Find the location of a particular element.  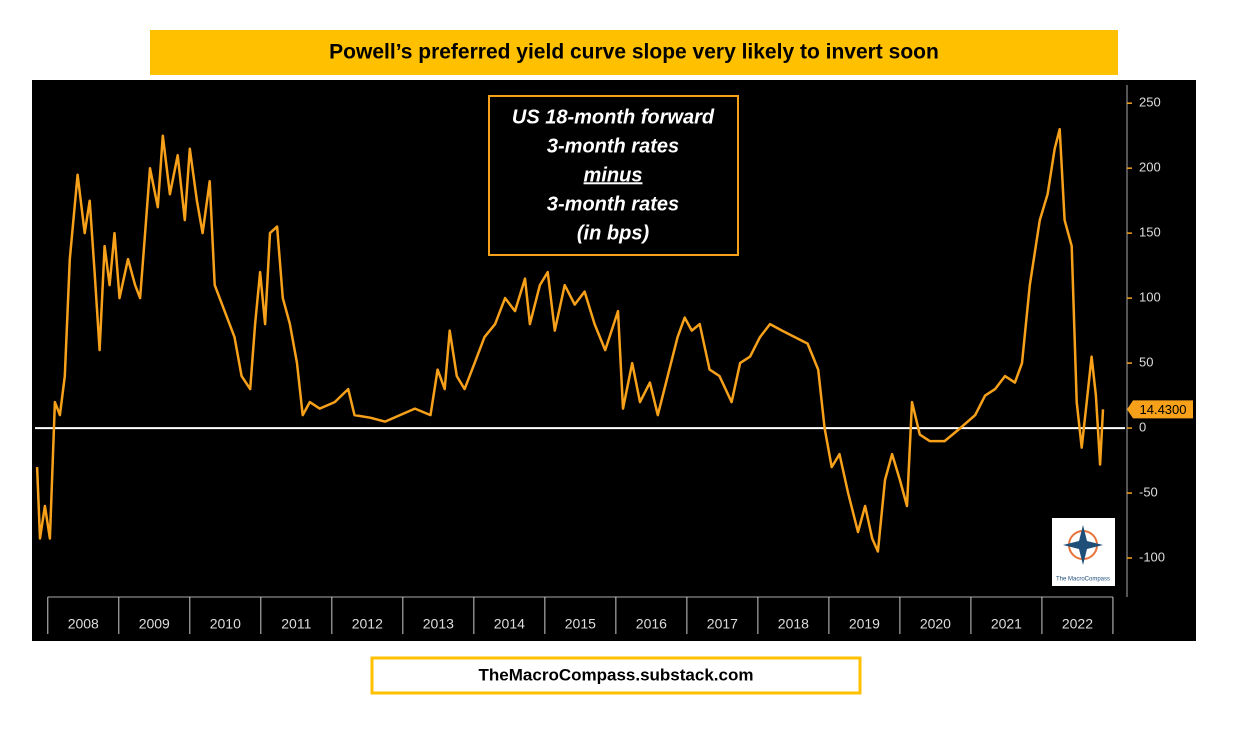

x-tick-label: 2019 is located at coordinates (864, 624).